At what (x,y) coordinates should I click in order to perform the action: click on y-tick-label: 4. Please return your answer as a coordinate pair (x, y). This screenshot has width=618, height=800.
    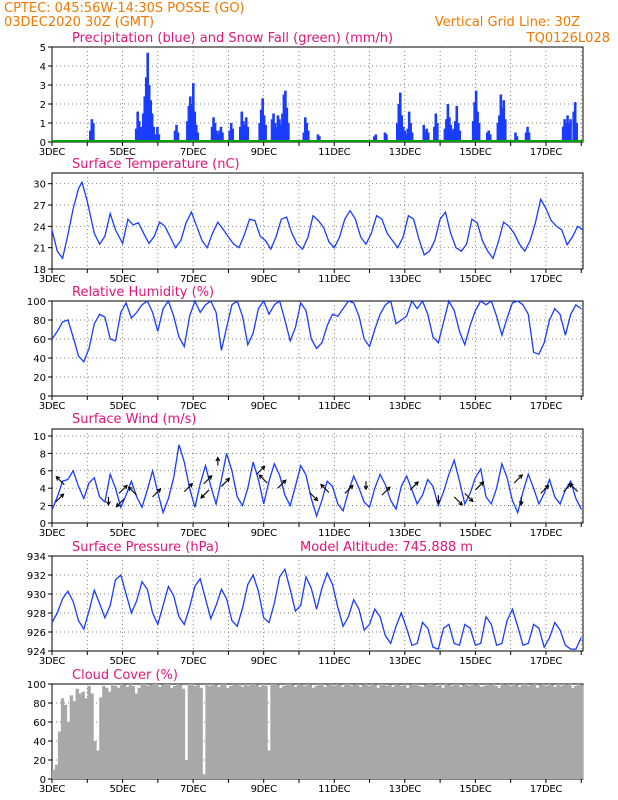
    Looking at the image, I should click on (43, 67).